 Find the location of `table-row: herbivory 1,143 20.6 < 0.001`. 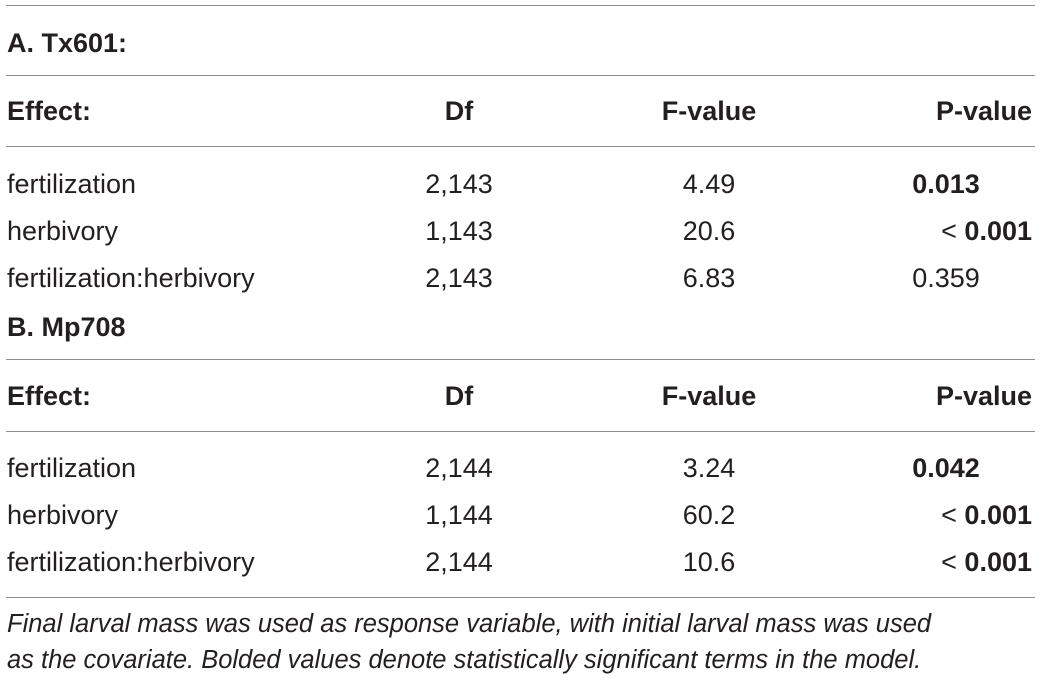

table-row: herbivory 1,143 20.6 < 0.001 is located at coordinates (520, 231).